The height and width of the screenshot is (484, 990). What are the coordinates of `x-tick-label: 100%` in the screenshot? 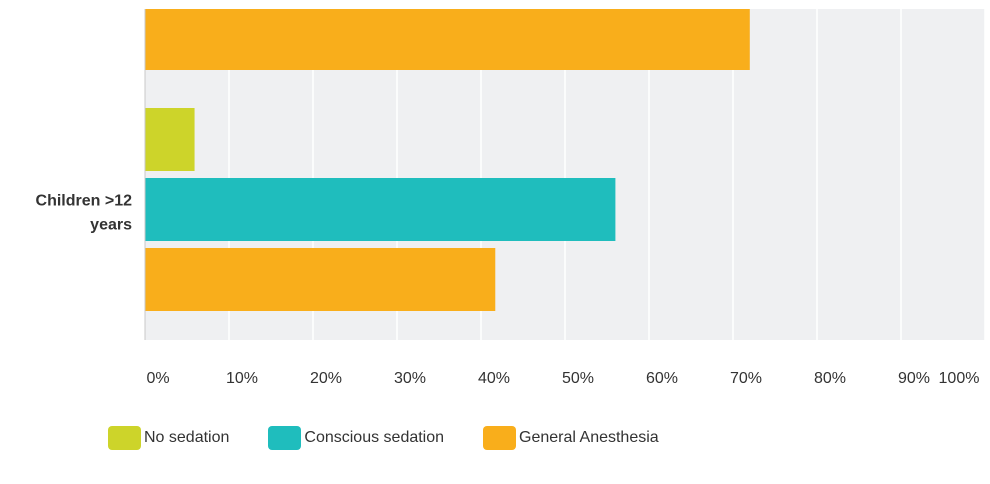 It's located at (959, 378).